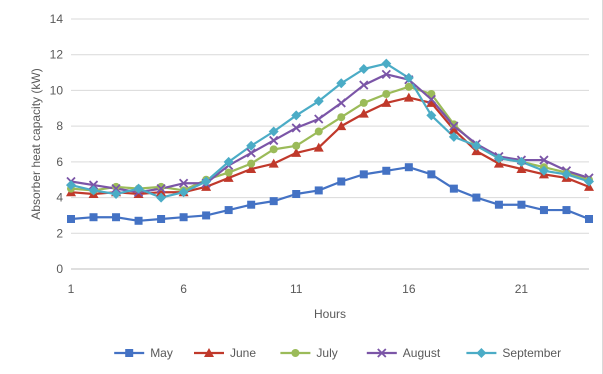 This screenshot has width=603, height=374. I want to click on legend-marker-june, so click(209, 352).